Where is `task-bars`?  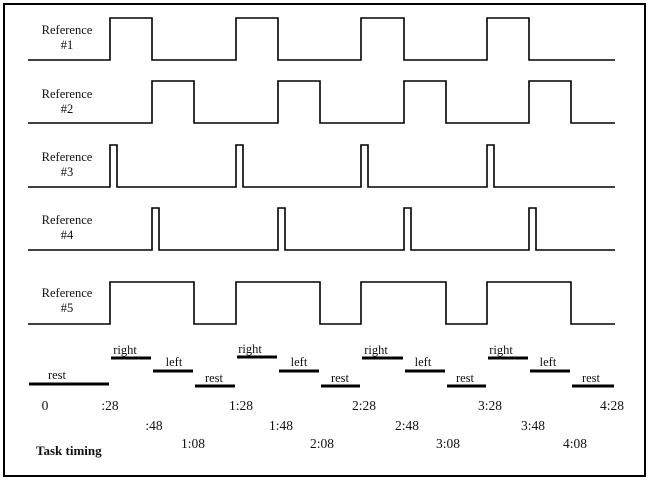
task-bars is located at coordinates (321, 371).